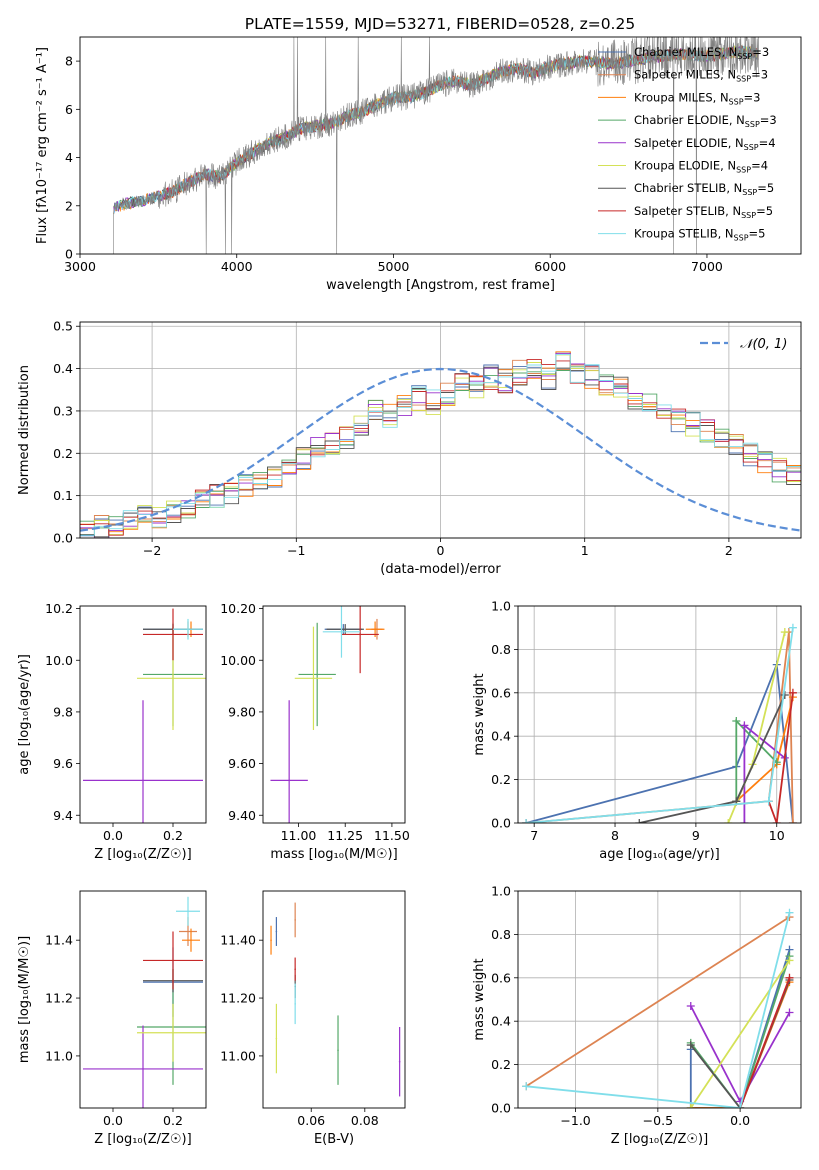 The image size is (819, 1170). I want to click on mass-weight-vs-age-ytick-label: 0.2, so click(501, 779).